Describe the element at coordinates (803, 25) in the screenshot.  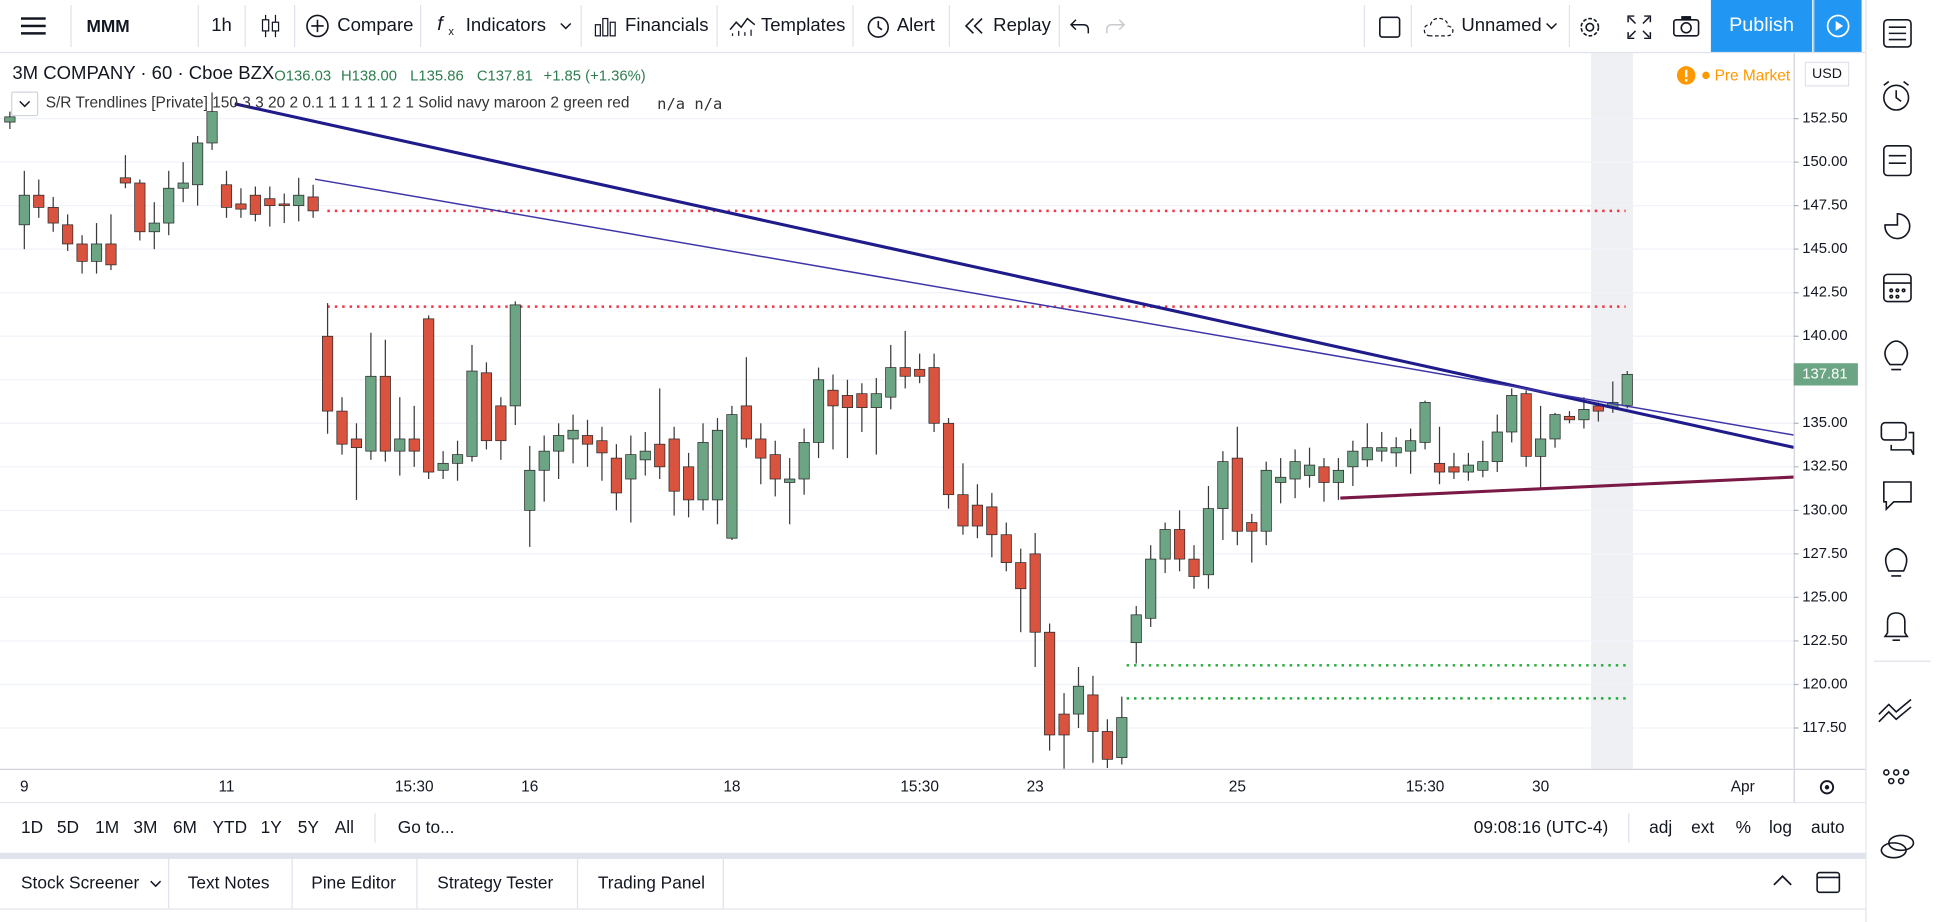
I see `templates-button: Templates` at that location.